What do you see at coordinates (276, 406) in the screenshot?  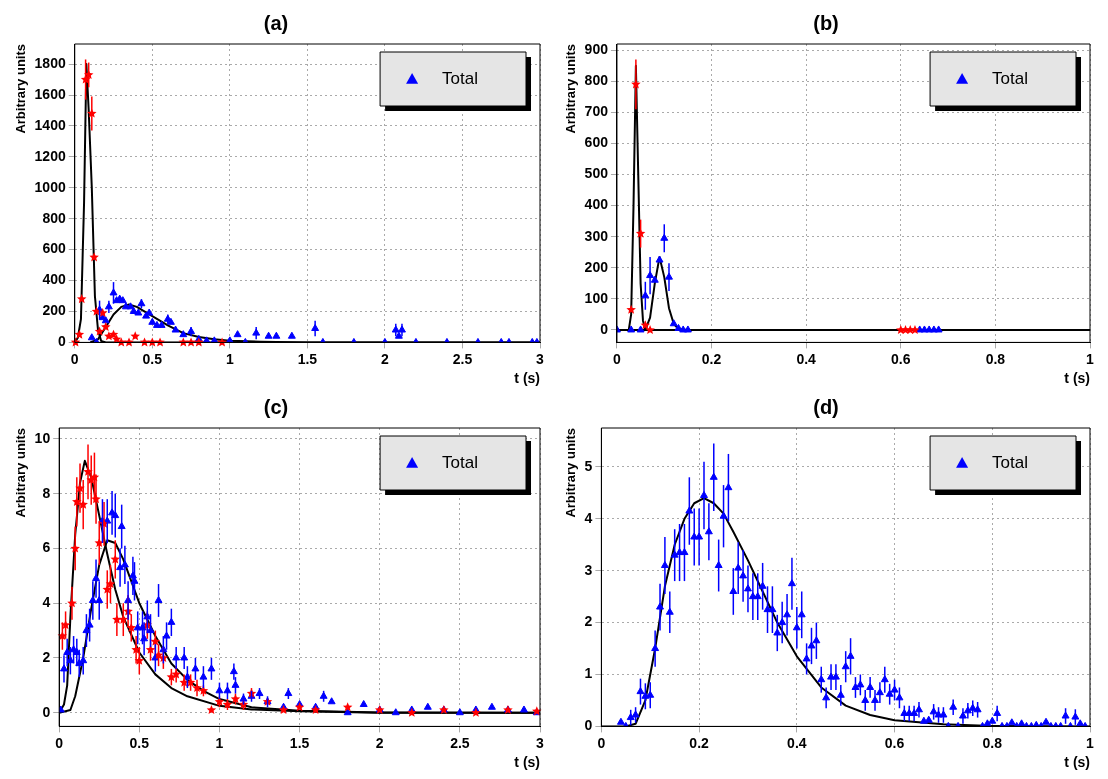 I see `chart-title: (c)` at bounding box center [276, 406].